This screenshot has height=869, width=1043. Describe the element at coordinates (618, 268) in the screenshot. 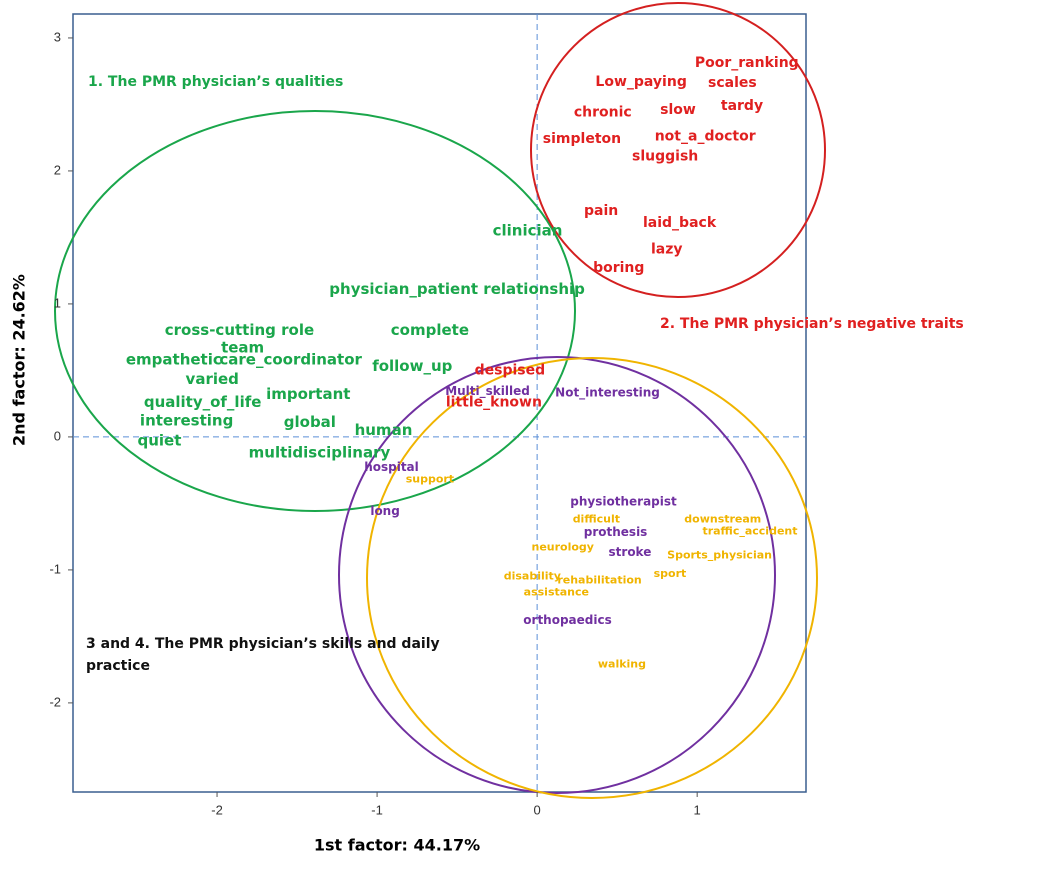

I see `word-point: boring` at that location.